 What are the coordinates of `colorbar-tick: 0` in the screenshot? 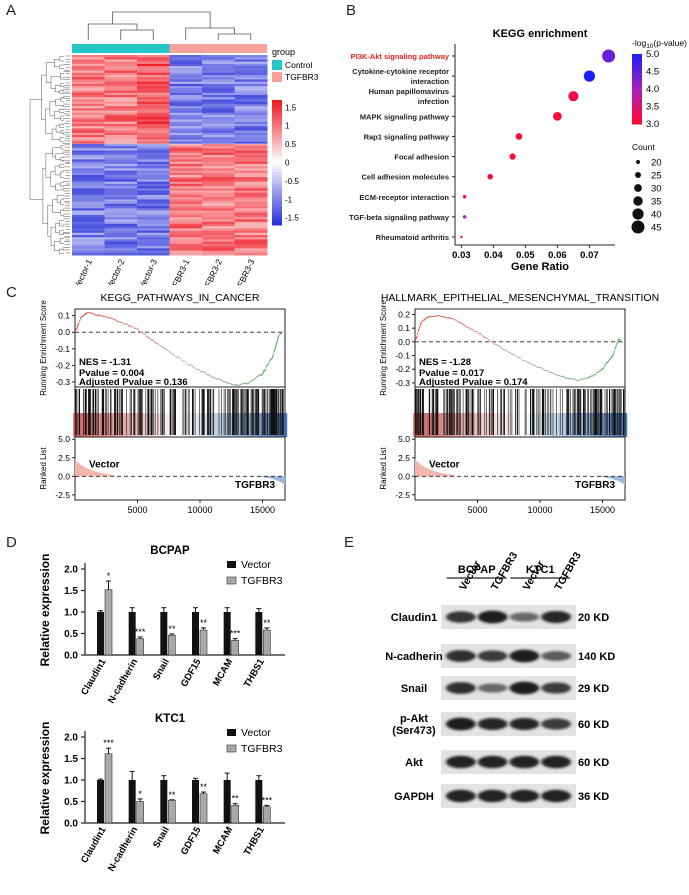 It's located at (287, 163).